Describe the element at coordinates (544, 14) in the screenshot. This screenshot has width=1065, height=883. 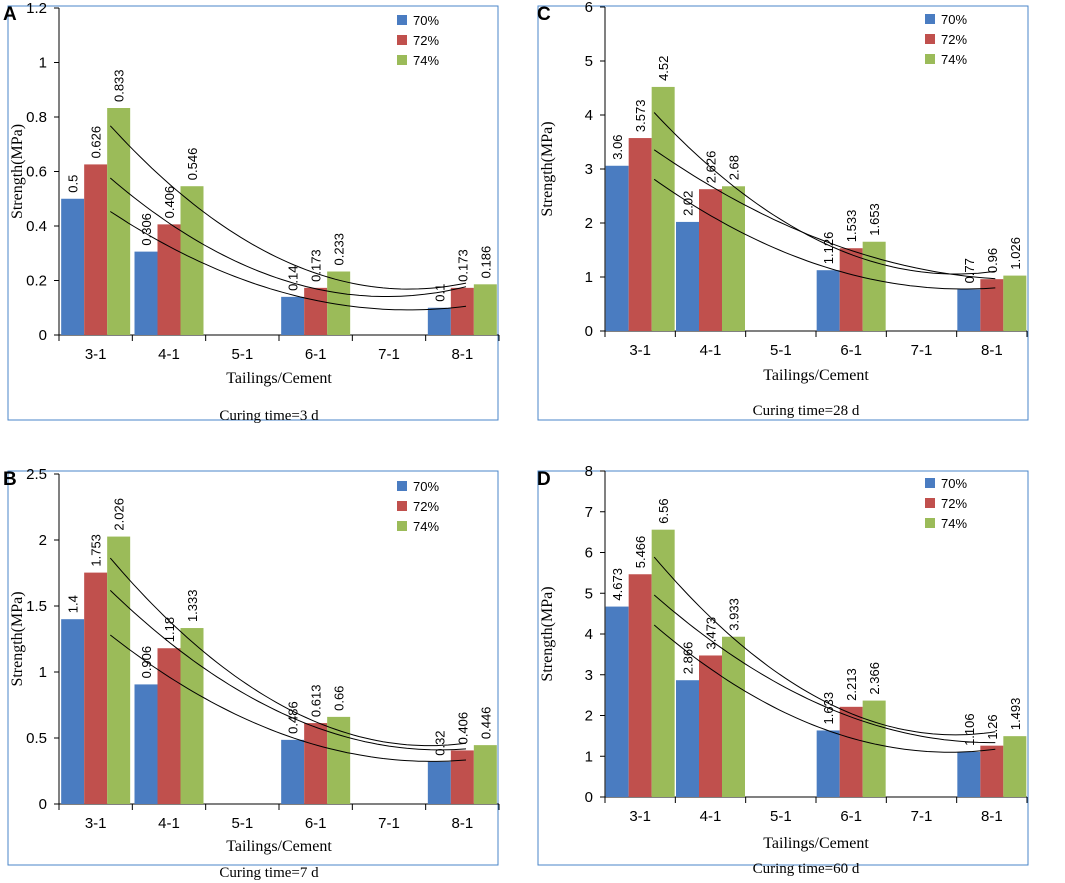
I see `panel-label: C` at that location.